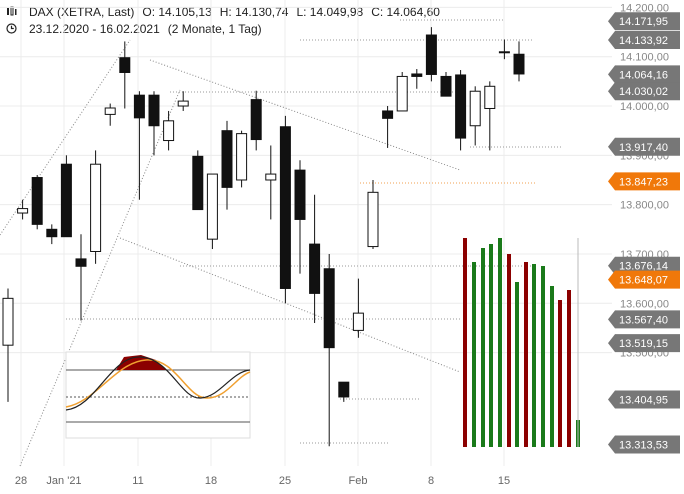 The width and height of the screenshot is (684, 494). I want to click on price-label-text: 13.917,40, so click(643, 148).